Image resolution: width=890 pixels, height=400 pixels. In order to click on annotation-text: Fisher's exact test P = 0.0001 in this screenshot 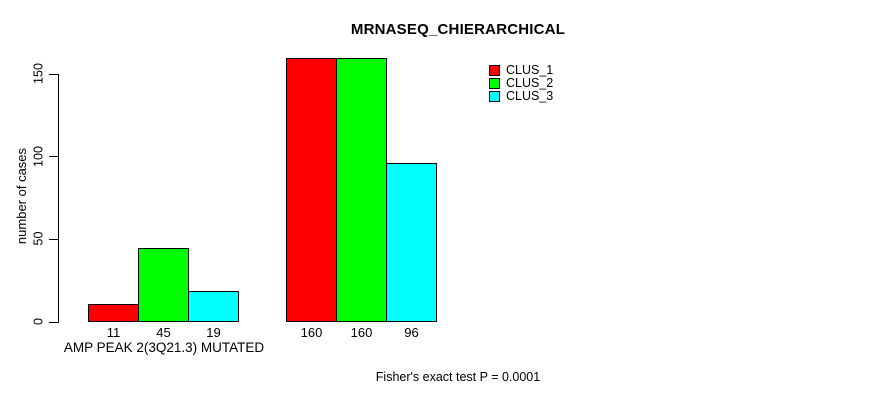, I will do `click(458, 377)`.